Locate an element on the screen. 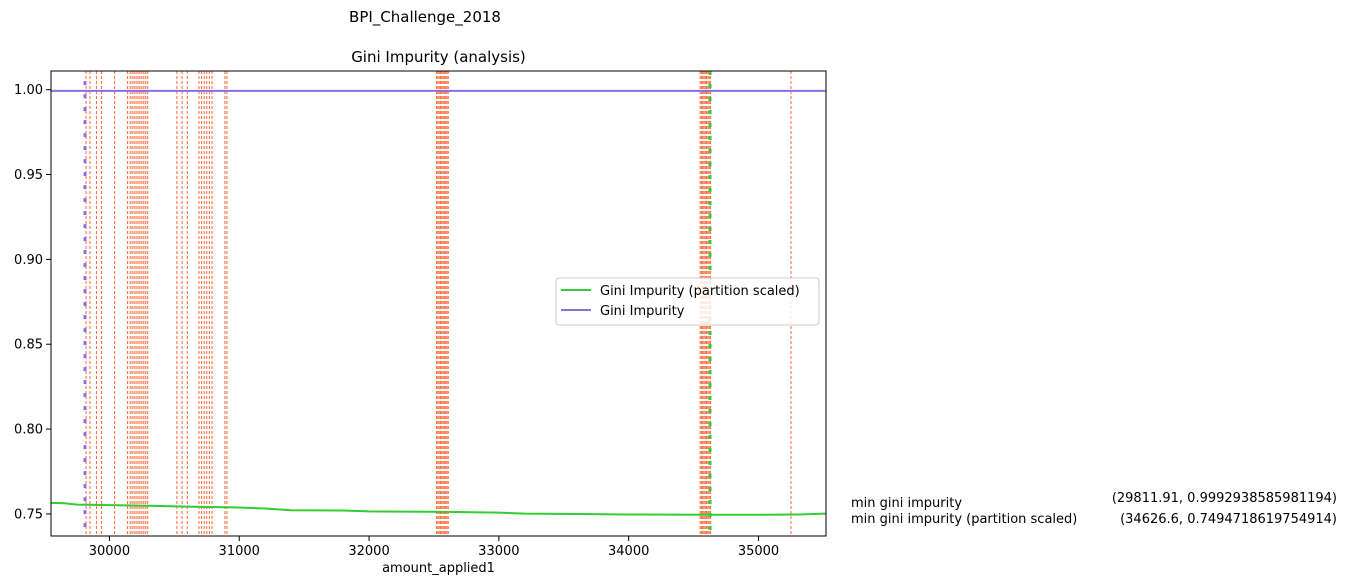  y-tick-label-1: 0.80 is located at coordinates (28, 430).